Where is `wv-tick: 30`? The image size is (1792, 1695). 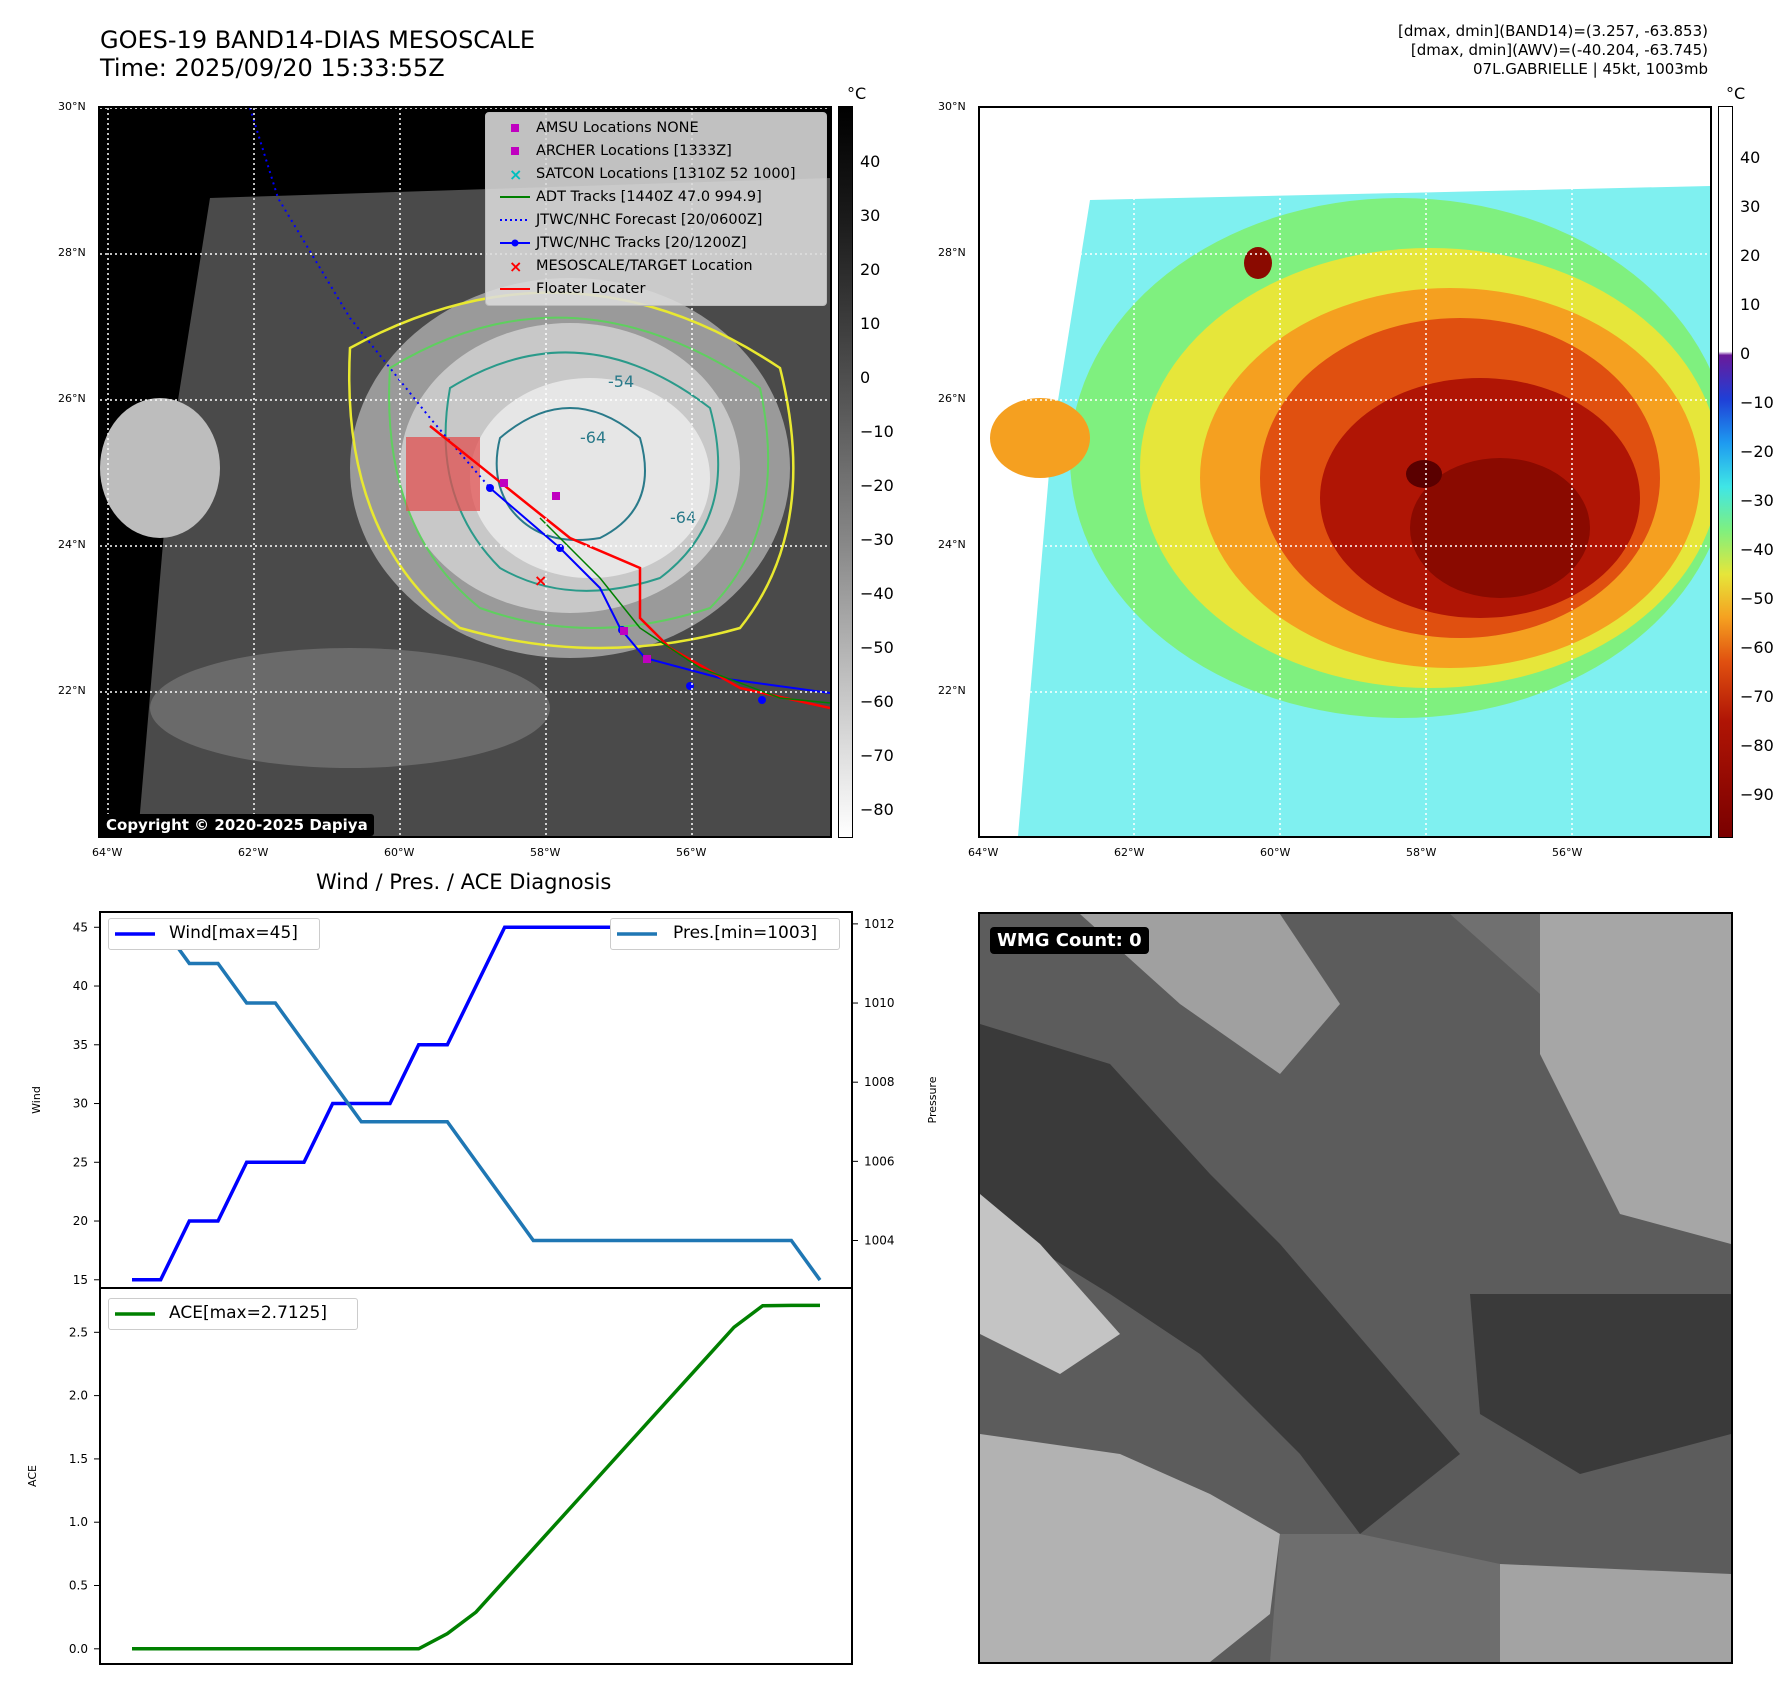 wv-tick: 30 is located at coordinates (1750, 206).